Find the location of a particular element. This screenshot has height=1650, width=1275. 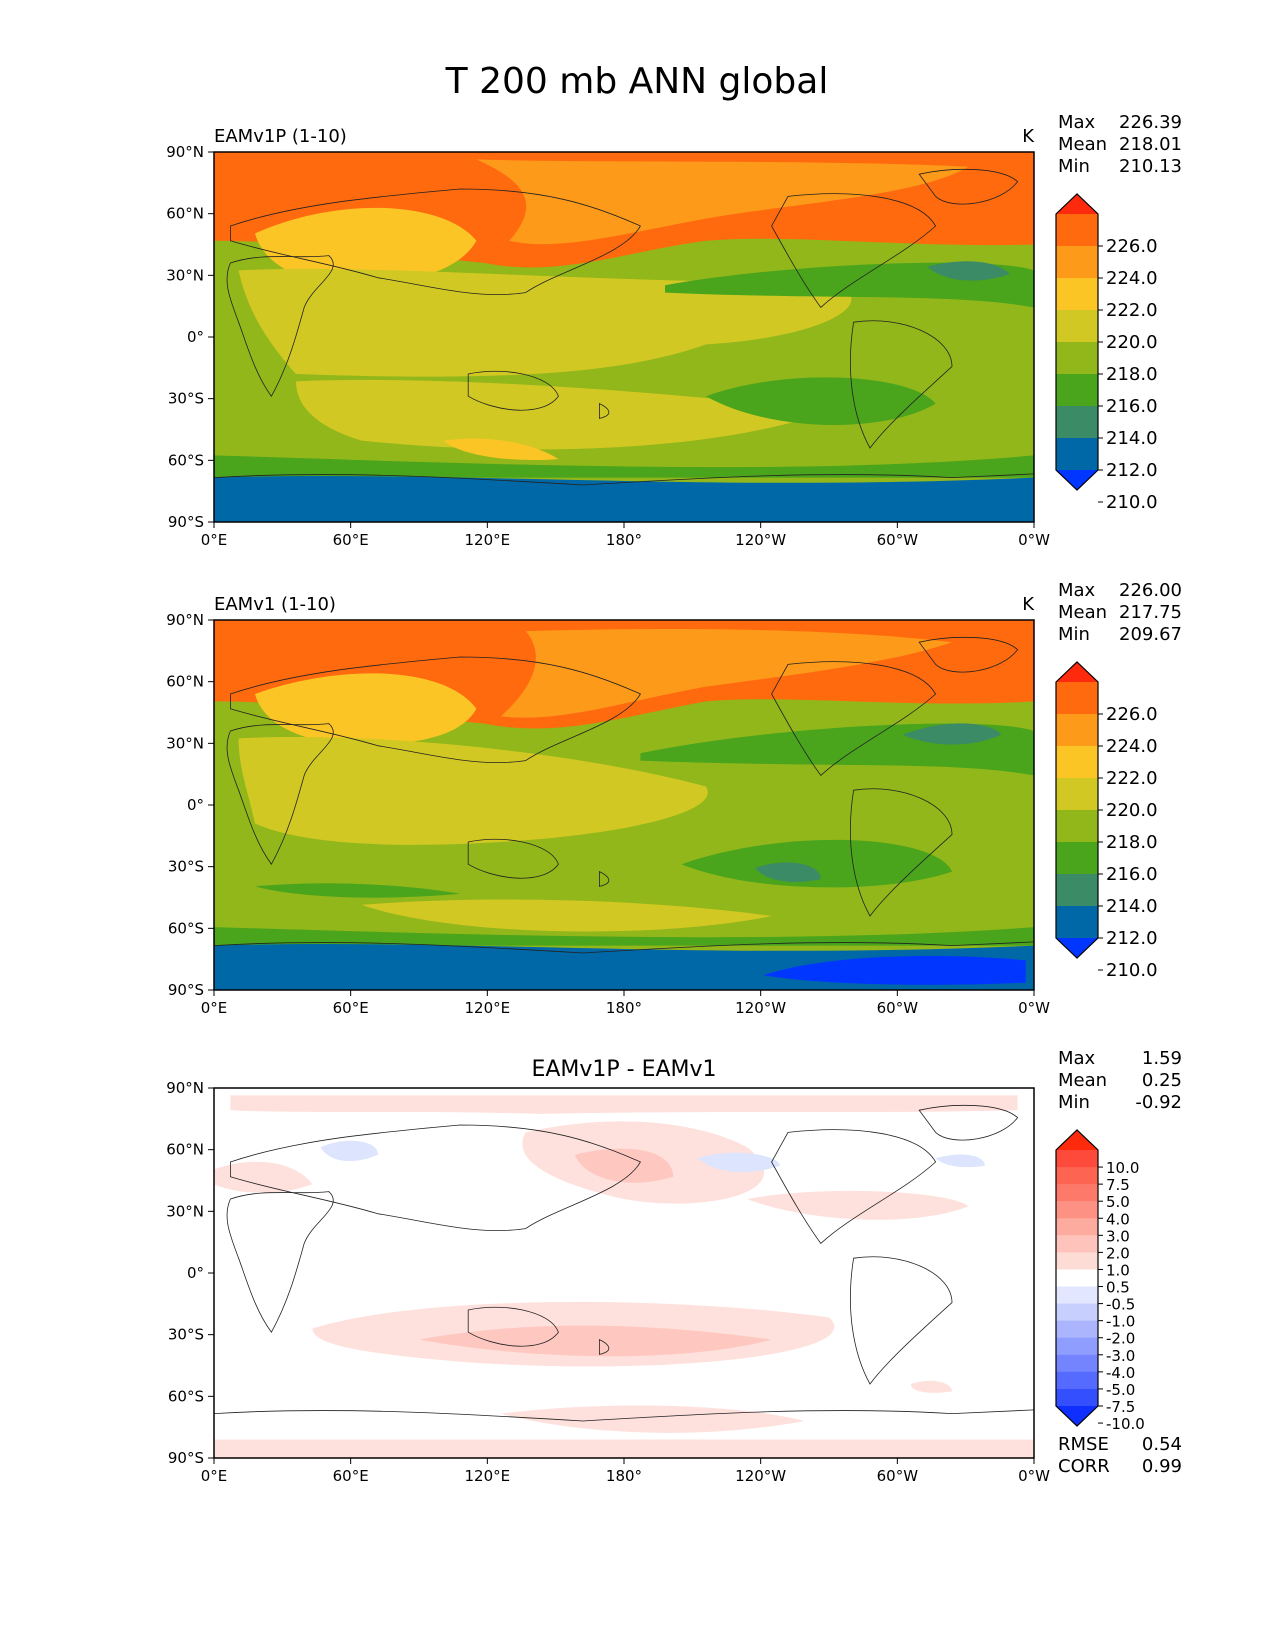

stat-value: 209.67 is located at coordinates (1150, 634).